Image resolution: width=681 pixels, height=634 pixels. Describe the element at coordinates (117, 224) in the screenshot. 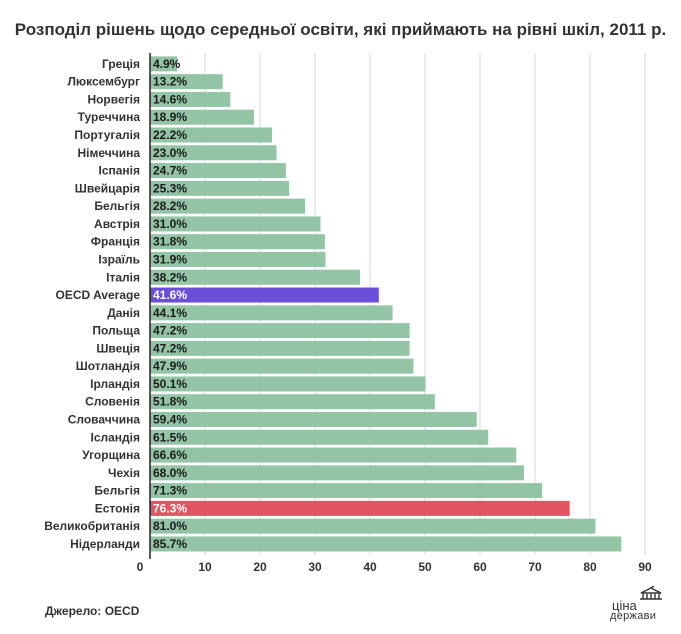

I see `category-label: Австрія` at that location.